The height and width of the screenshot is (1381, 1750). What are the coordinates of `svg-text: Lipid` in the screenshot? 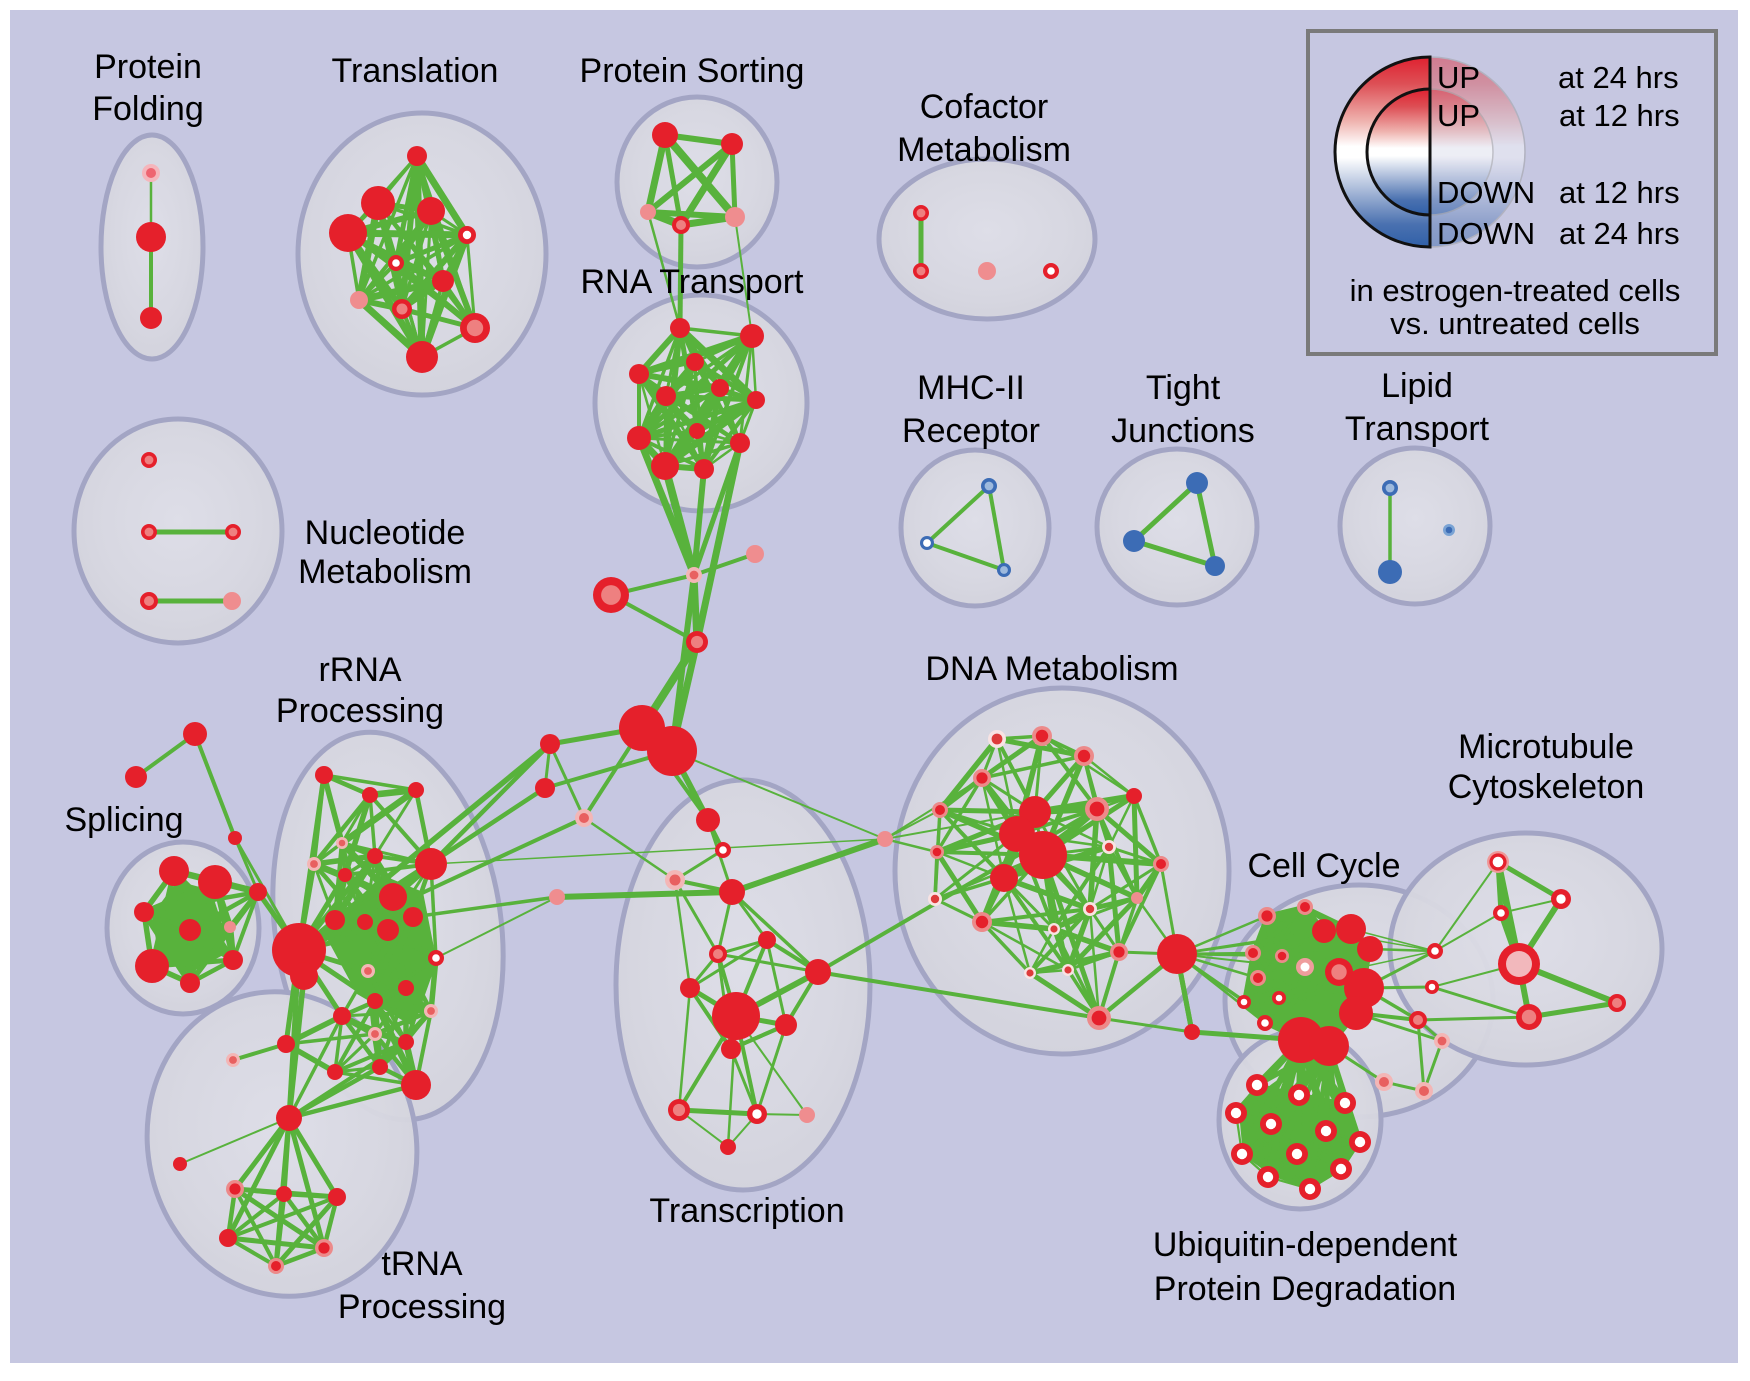 It's located at (1417, 386).